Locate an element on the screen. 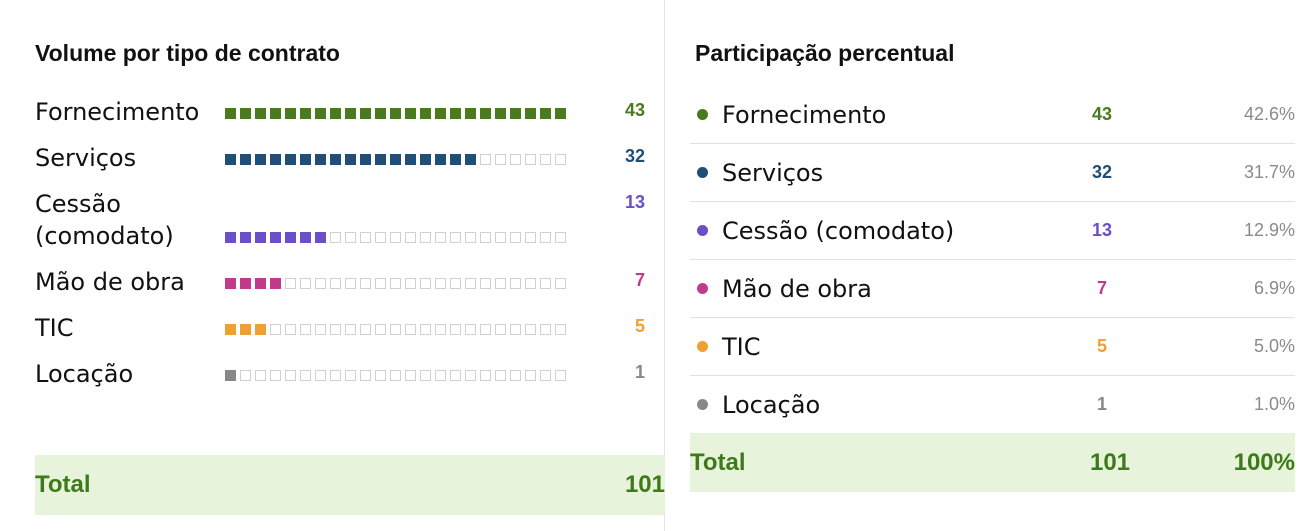 The image size is (1310, 531). row-value: 7 is located at coordinates (1101, 288).